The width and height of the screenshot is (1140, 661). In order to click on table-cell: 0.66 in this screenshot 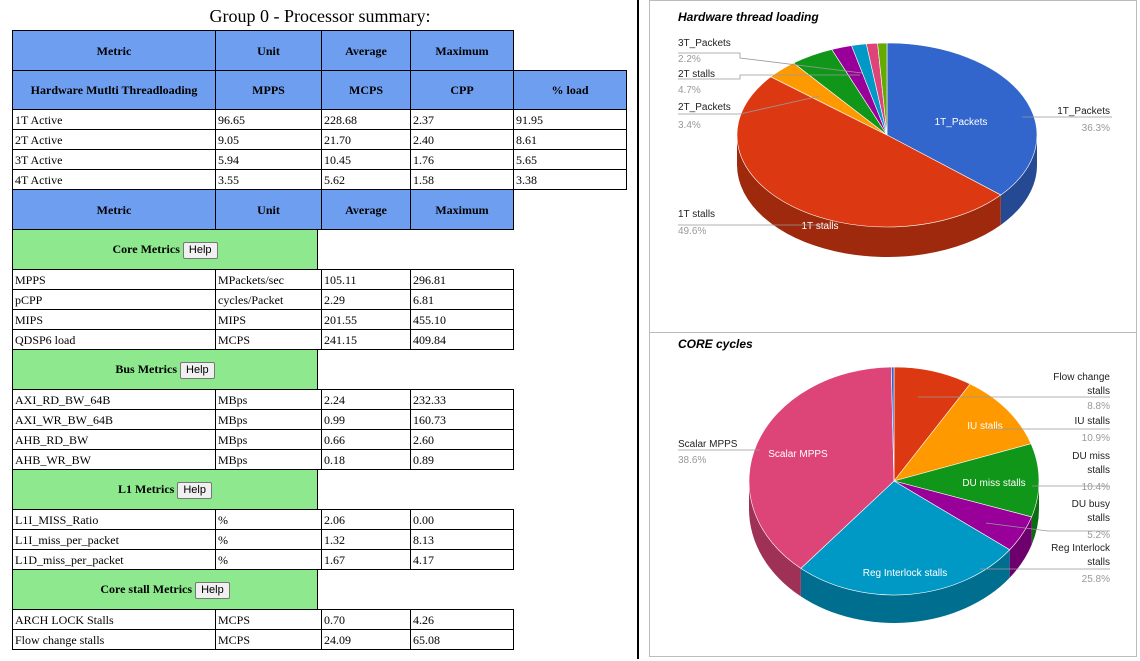, I will do `click(366, 439)`.